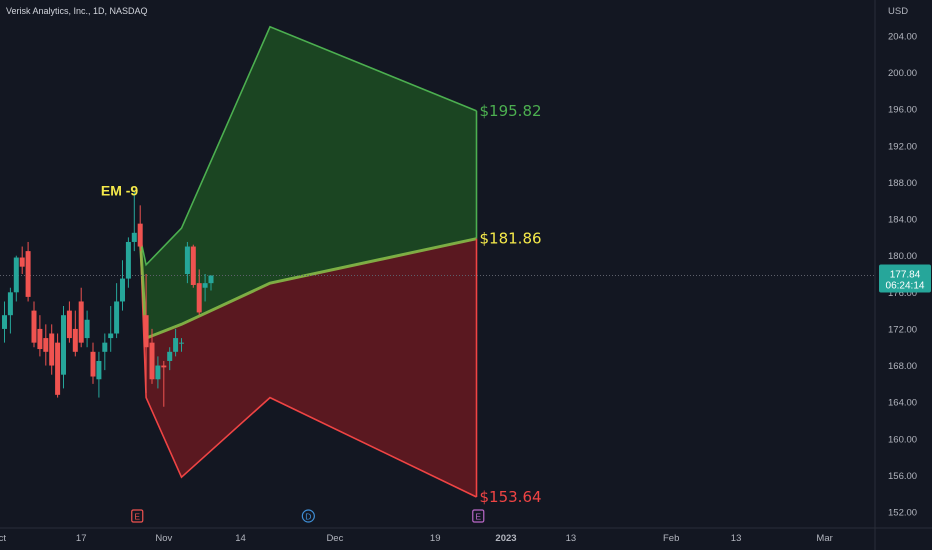  Describe the element at coordinates (898, 11) in the screenshot. I see `currency-label: USD` at that location.